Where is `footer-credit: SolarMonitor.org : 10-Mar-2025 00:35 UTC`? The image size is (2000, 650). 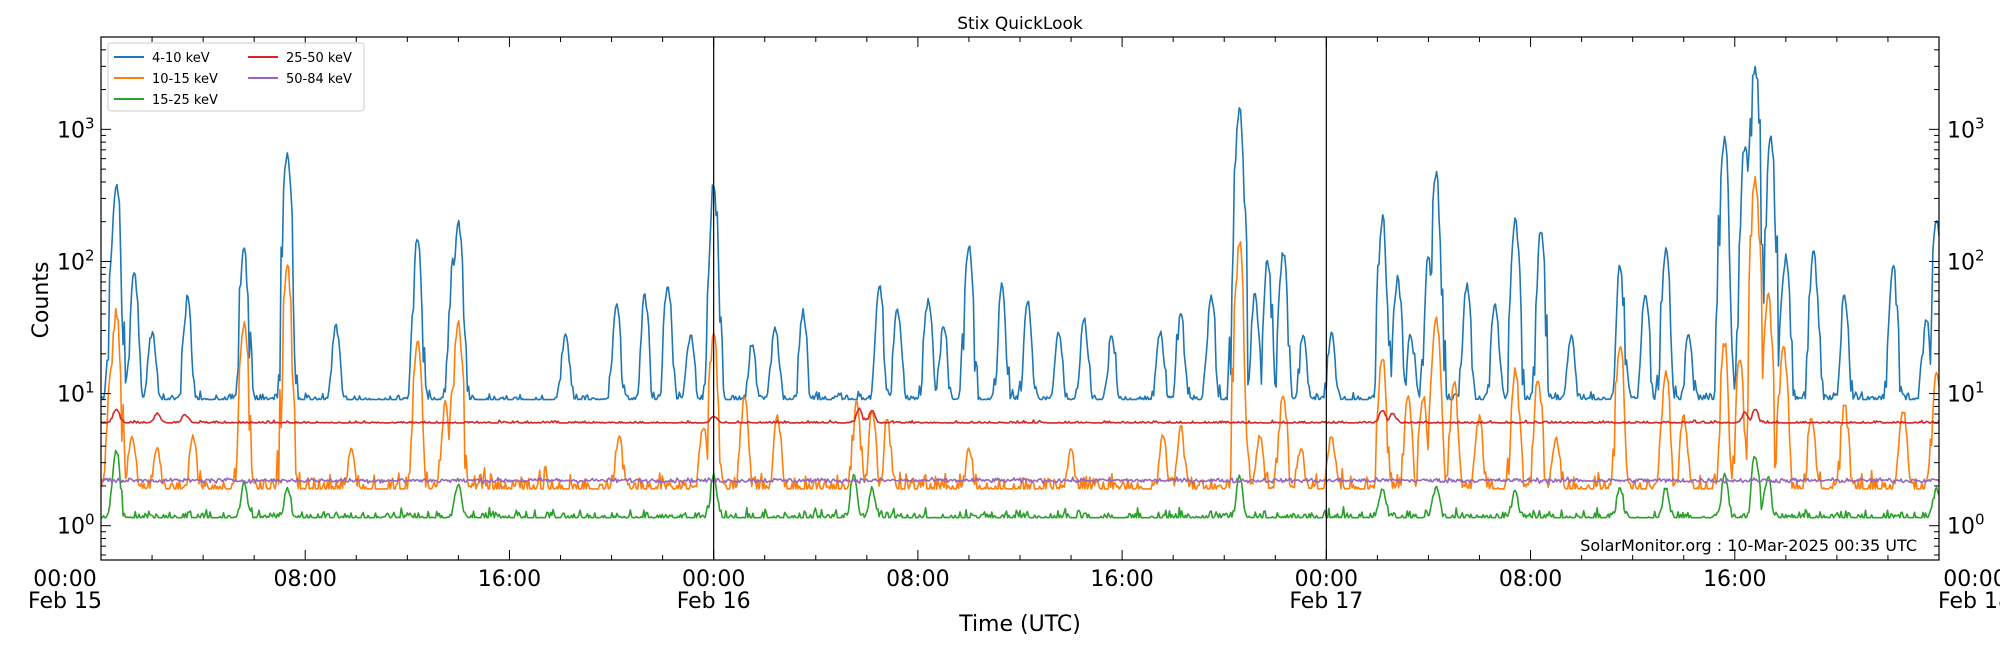
footer-credit: SolarMonitor.org : 10-Mar-2025 00:35 UTC is located at coordinates (1748, 545).